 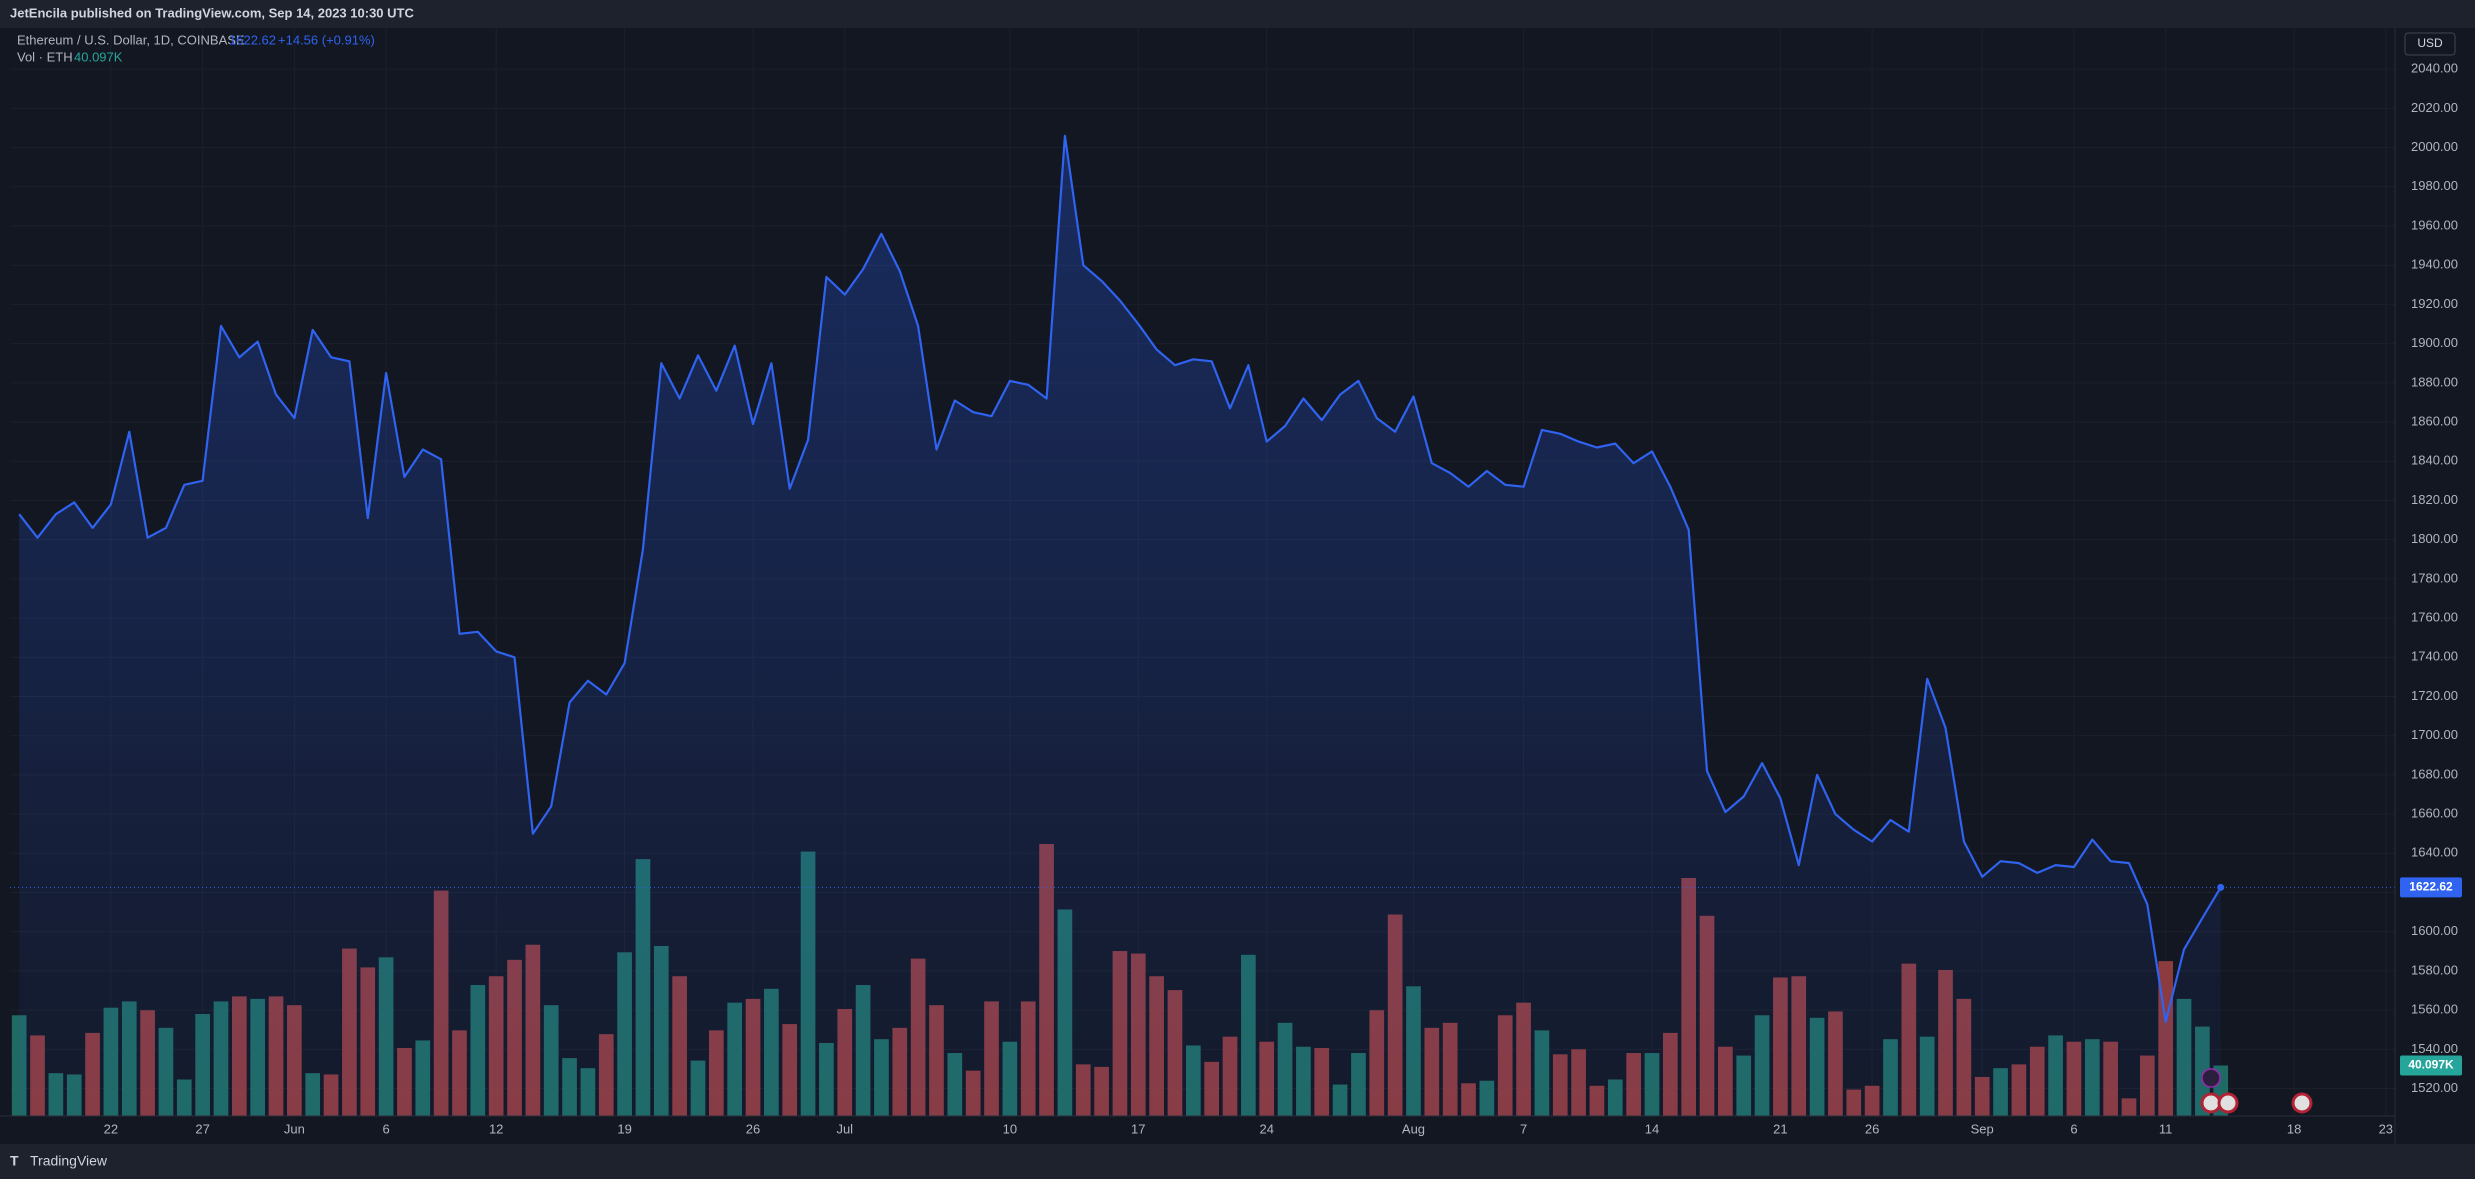 I want to click on currency-box, so click(x=2430, y=44).